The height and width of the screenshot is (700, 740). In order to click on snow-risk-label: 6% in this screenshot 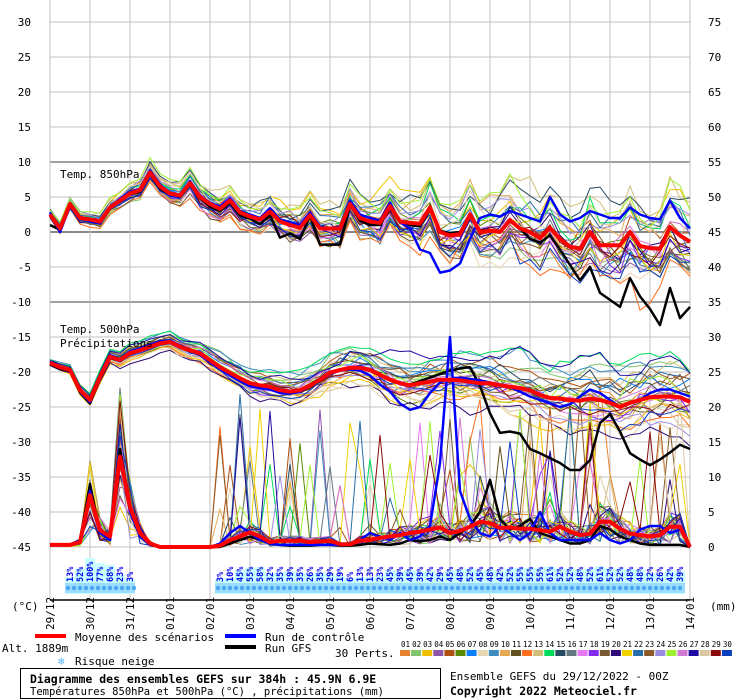, I will do `click(351, 576)`.